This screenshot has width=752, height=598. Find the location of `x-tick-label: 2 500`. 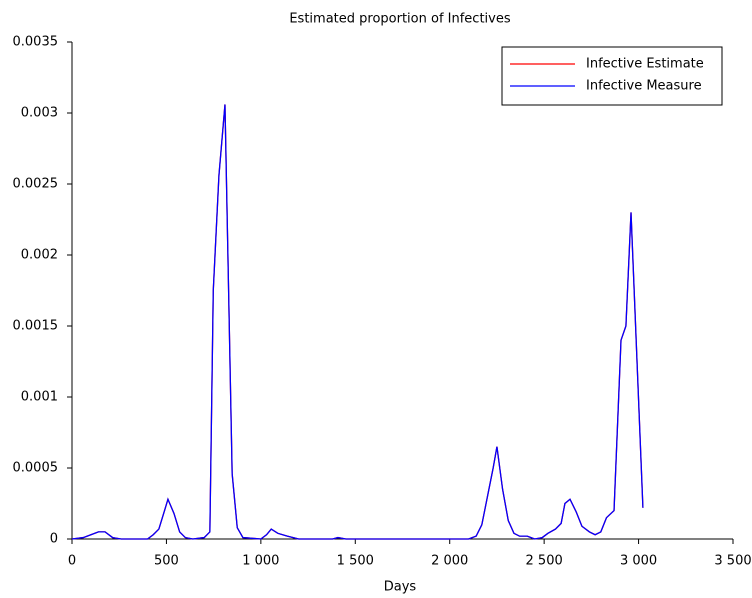

x-tick-label: 2 500 is located at coordinates (544, 561).